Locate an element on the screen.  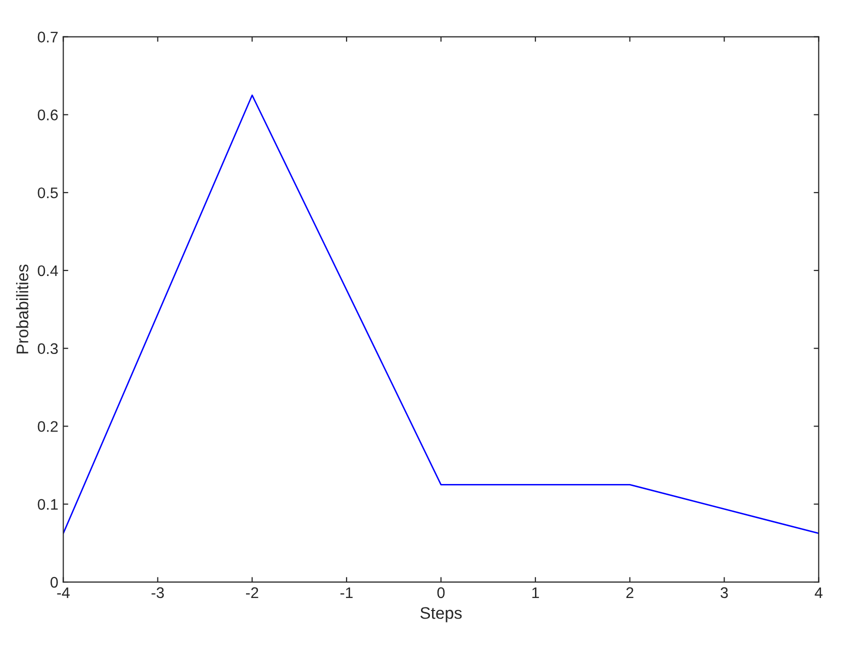
y-tick-label: 0.3 is located at coordinates (48, 348).